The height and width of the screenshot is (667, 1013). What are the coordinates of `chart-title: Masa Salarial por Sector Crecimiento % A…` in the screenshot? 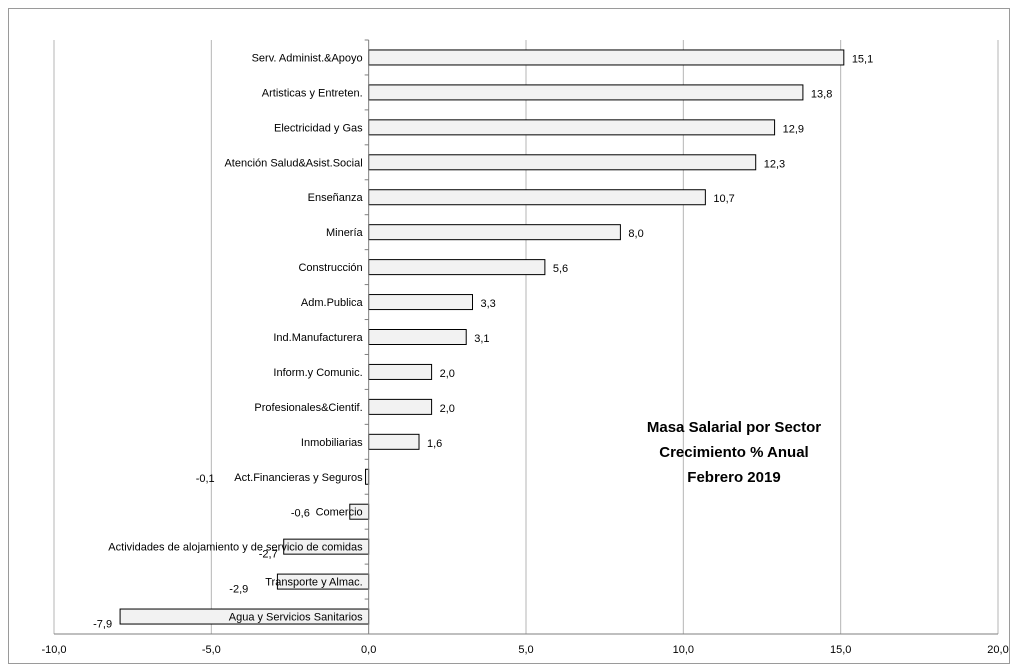 It's located at (734, 452).